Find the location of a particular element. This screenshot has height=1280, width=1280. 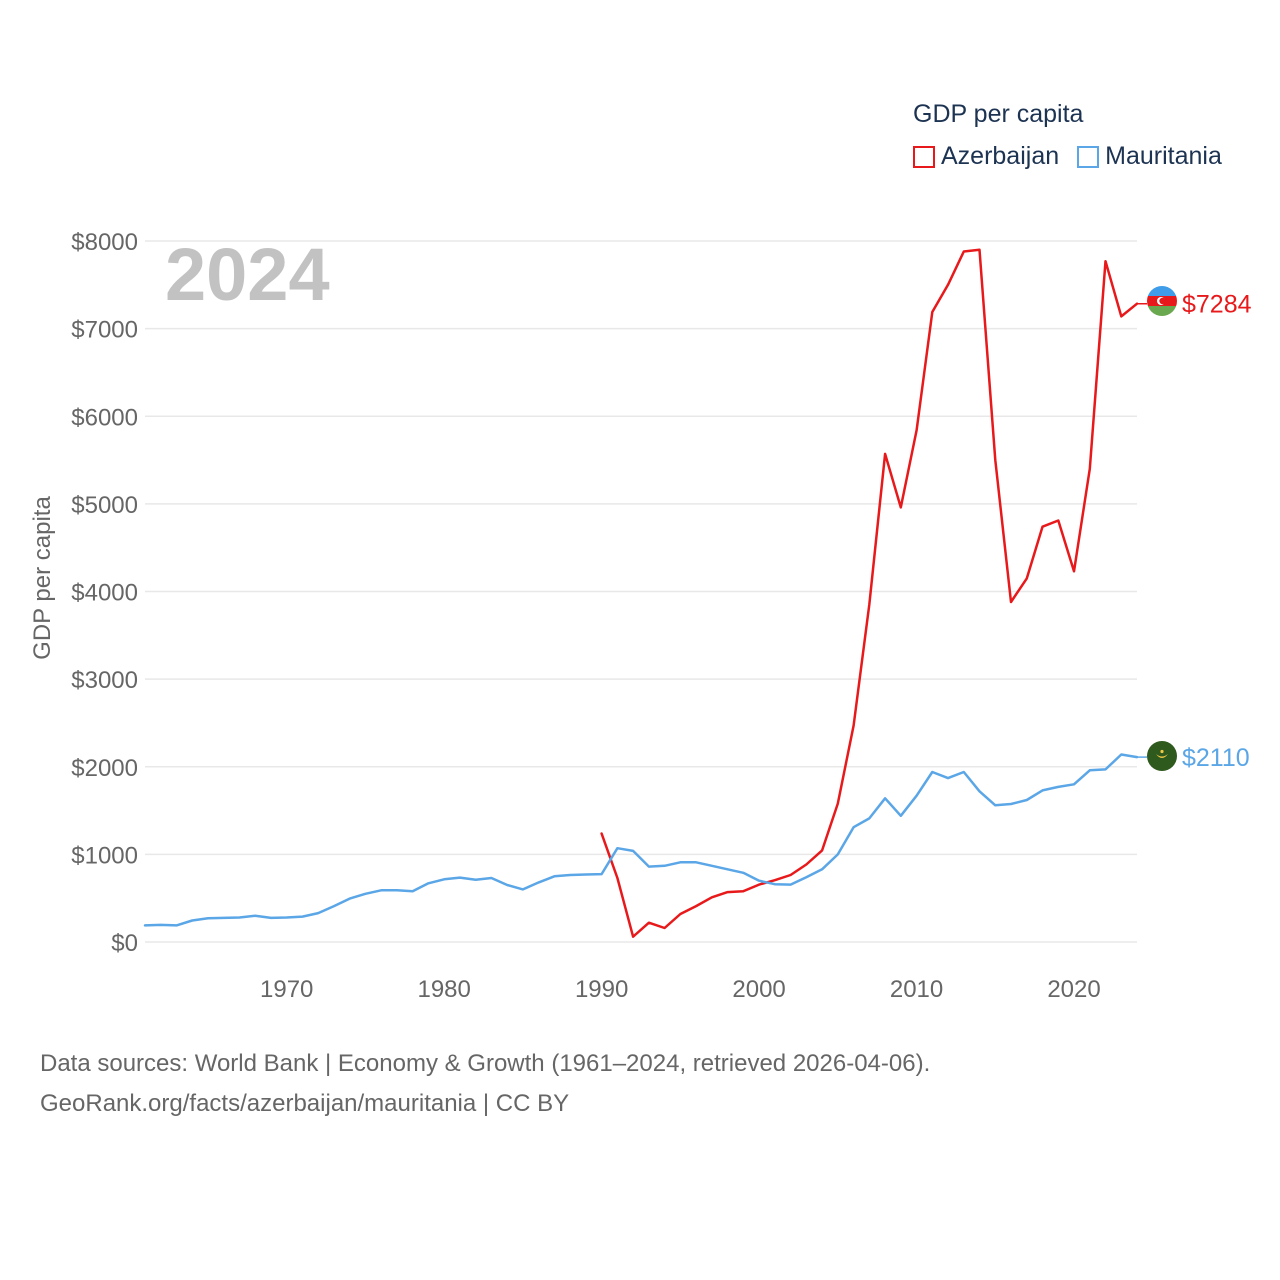

legend-title: GDP per capita is located at coordinates (998, 114).